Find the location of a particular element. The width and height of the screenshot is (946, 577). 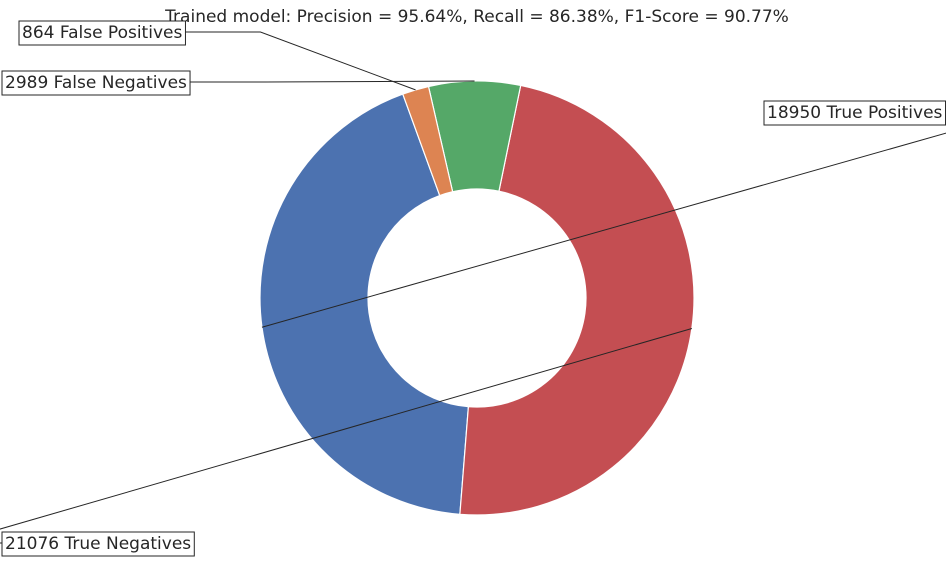

slice-label-text: 864 False Positives is located at coordinates (102, 33).